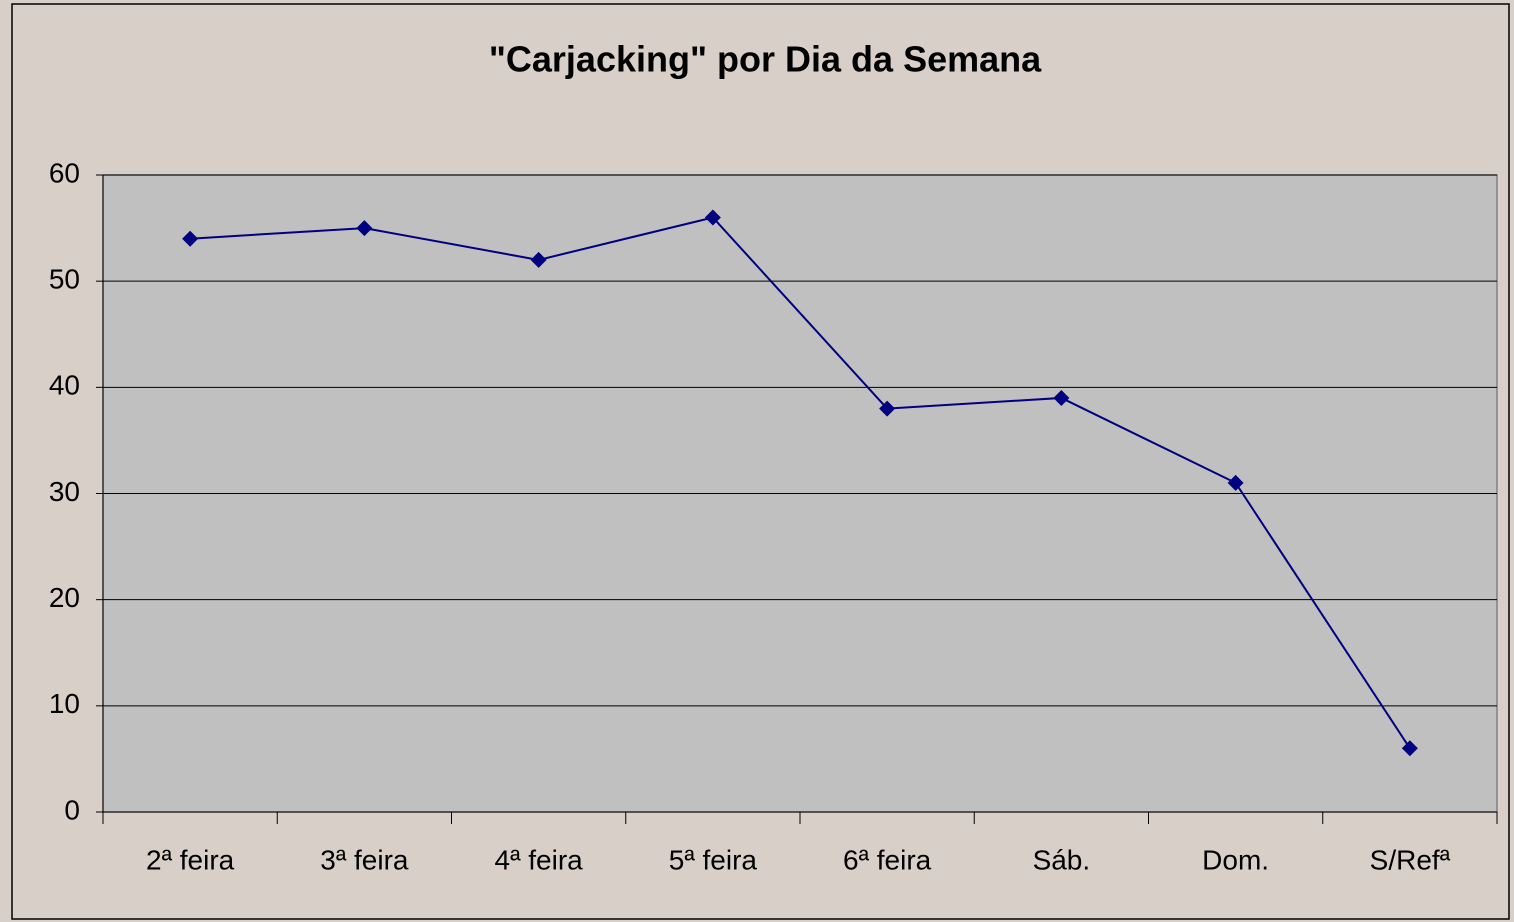 The height and width of the screenshot is (922, 1514). What do you see at coordinates (713, 859) in the screenshot?
I see `x-tick-label: 5ª feira` at bounding box center [713, 859].